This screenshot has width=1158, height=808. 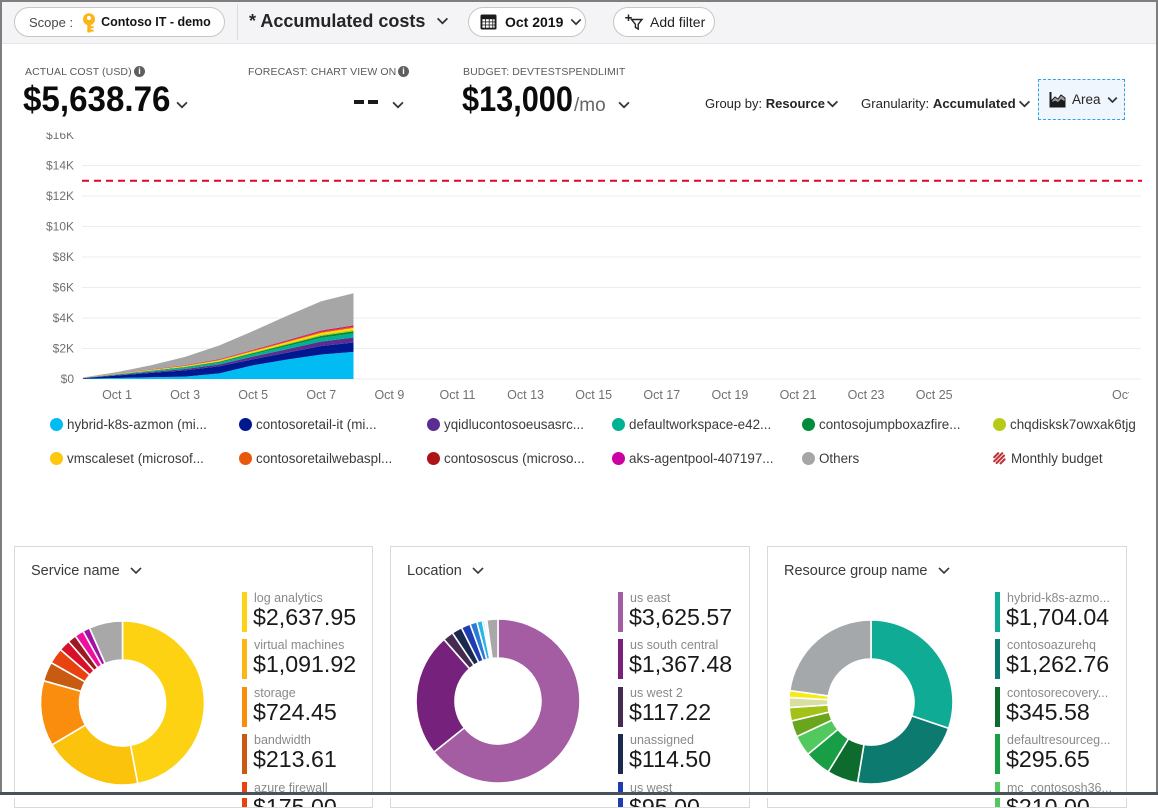 I want to click on svg-text: $8K, so click(x=63, y=257).